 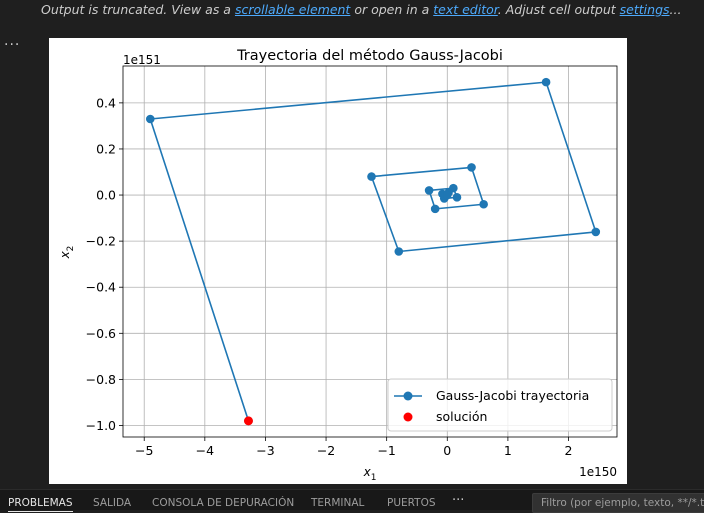 I want to click on x-tick-label: 0, so click(x=447, y=450).